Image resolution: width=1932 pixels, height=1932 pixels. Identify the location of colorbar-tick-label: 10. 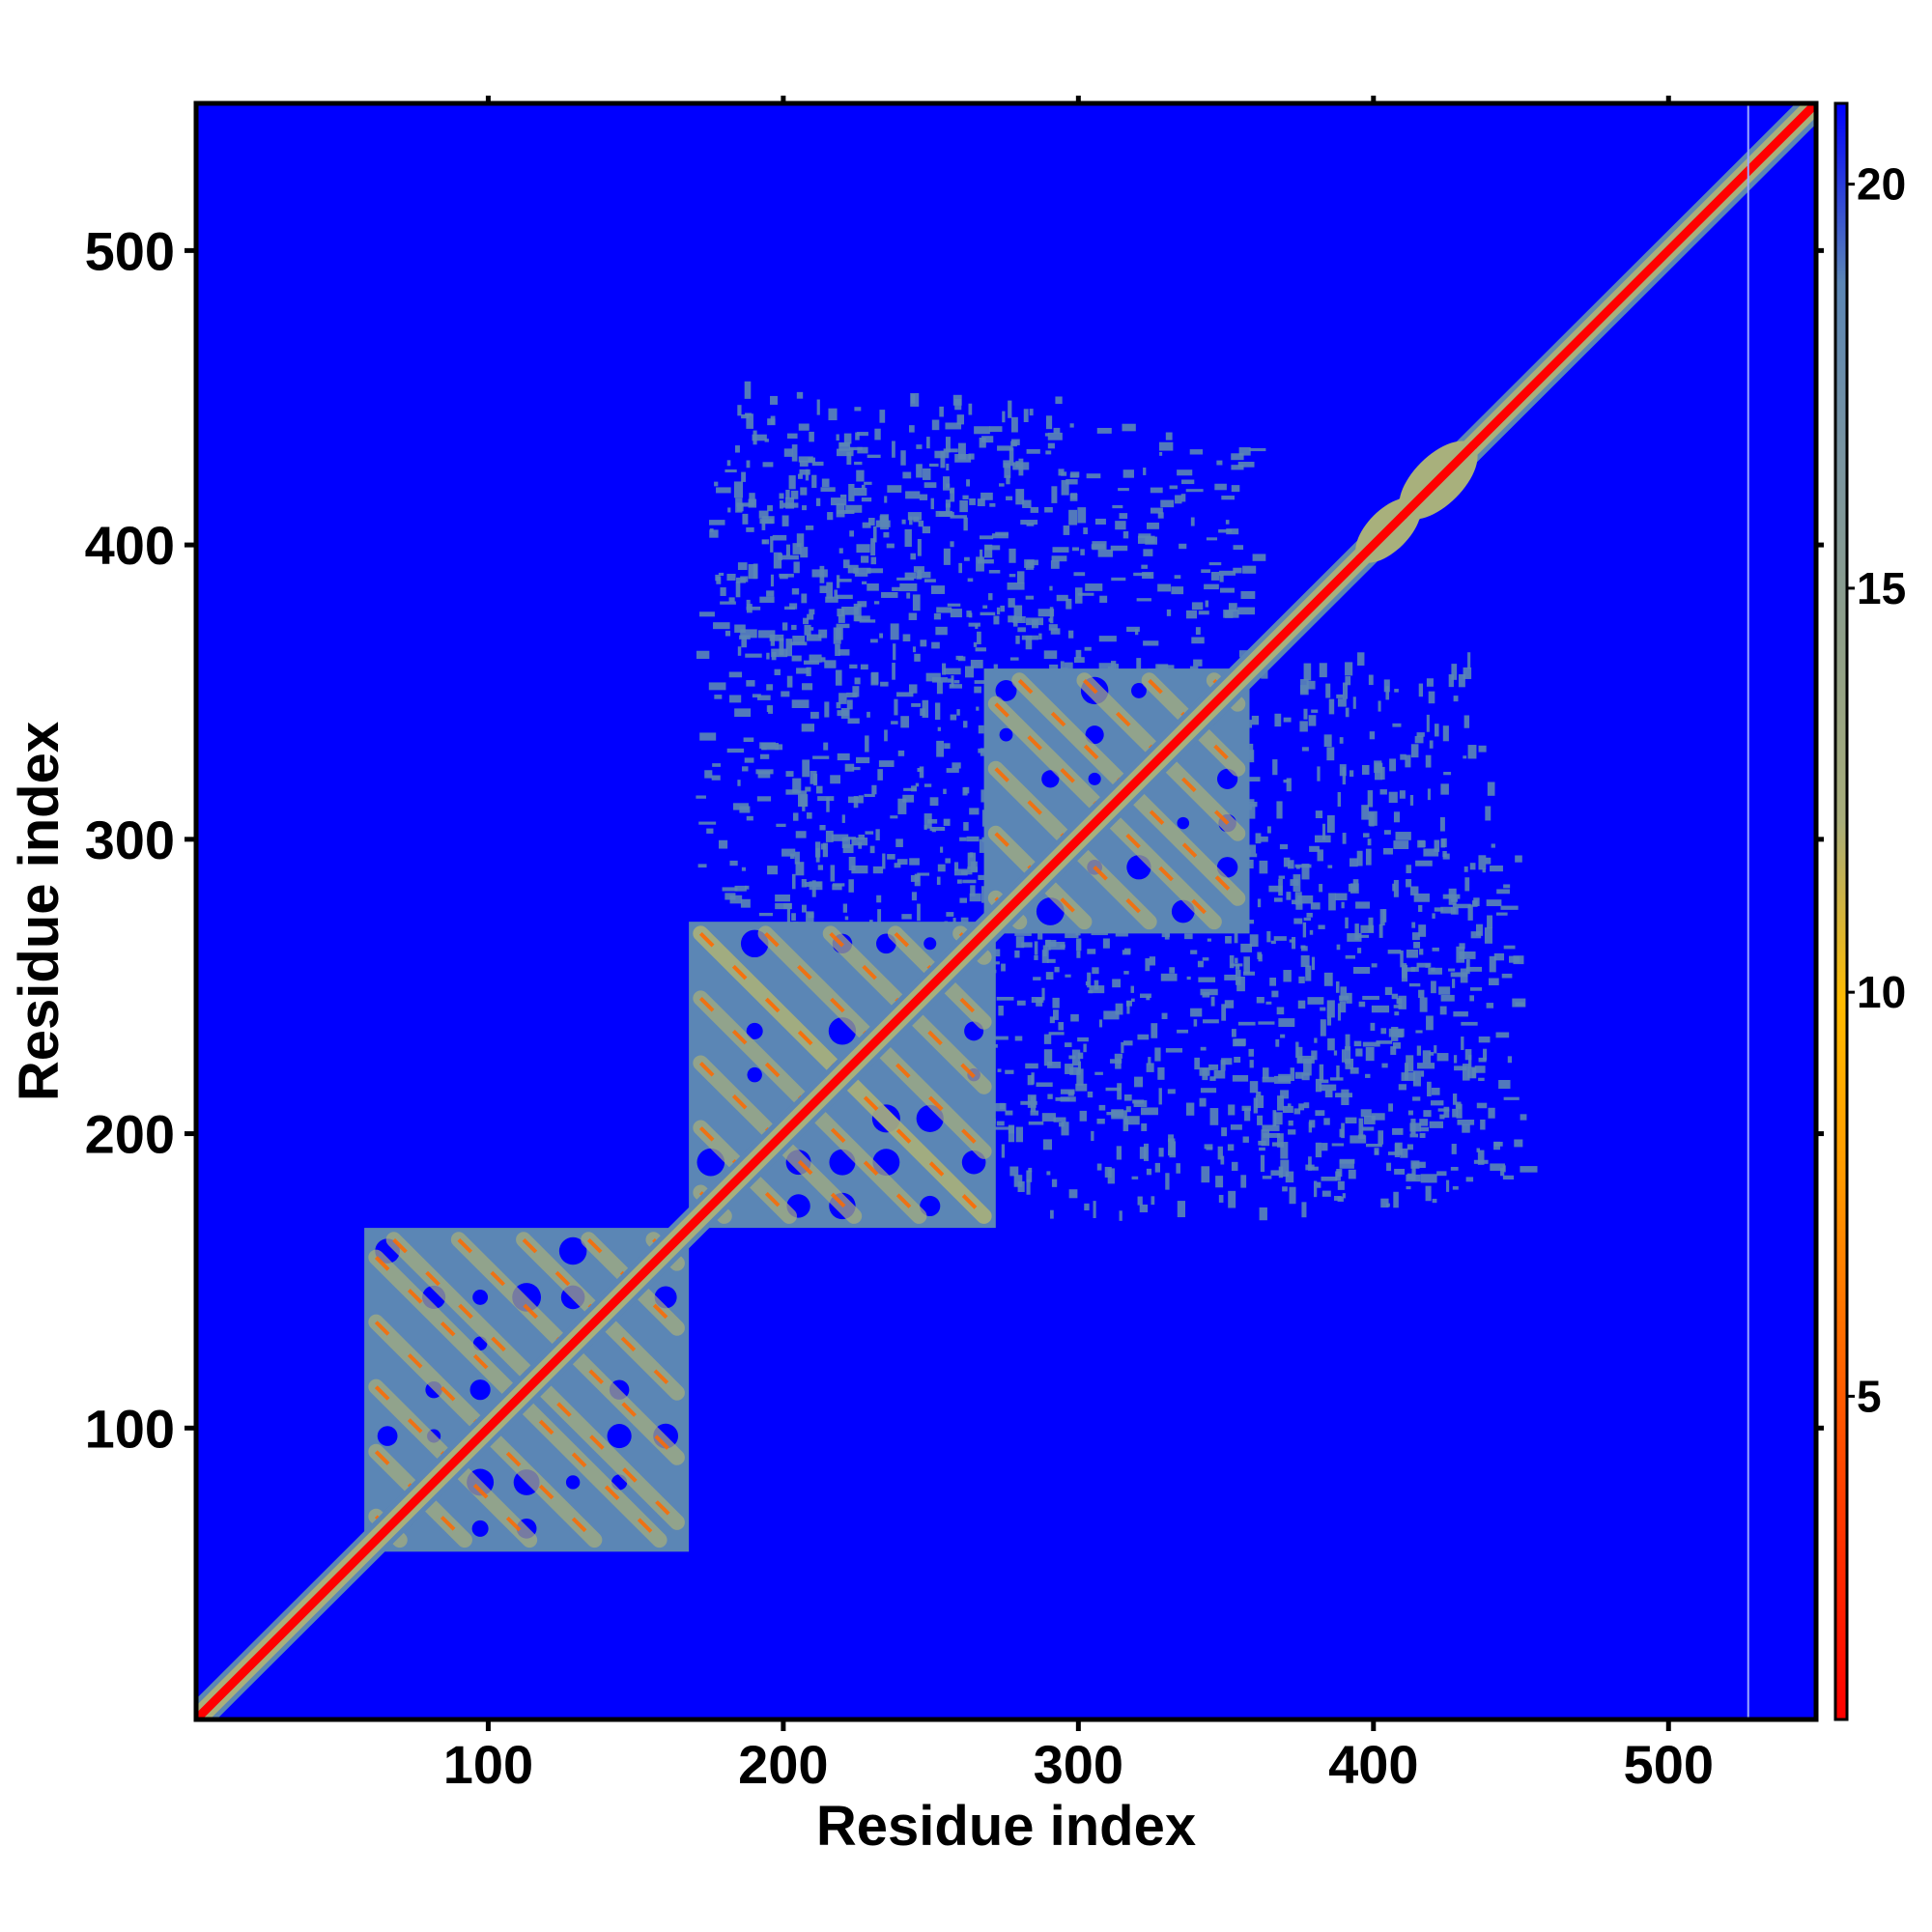
(1881, 992).